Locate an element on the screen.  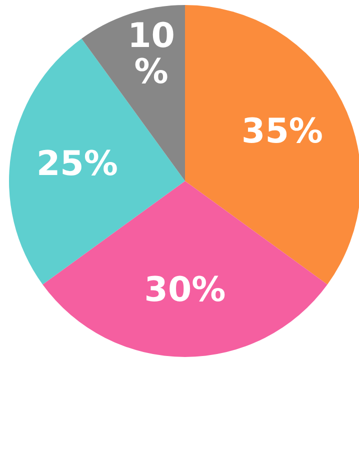
data-label: 35% is located at coordinates (282, 131).